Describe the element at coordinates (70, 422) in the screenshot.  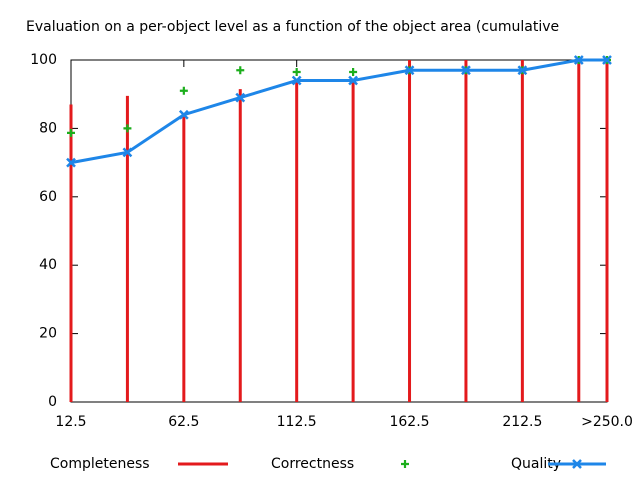
I see `x-tick-label: 12.5` at that location.